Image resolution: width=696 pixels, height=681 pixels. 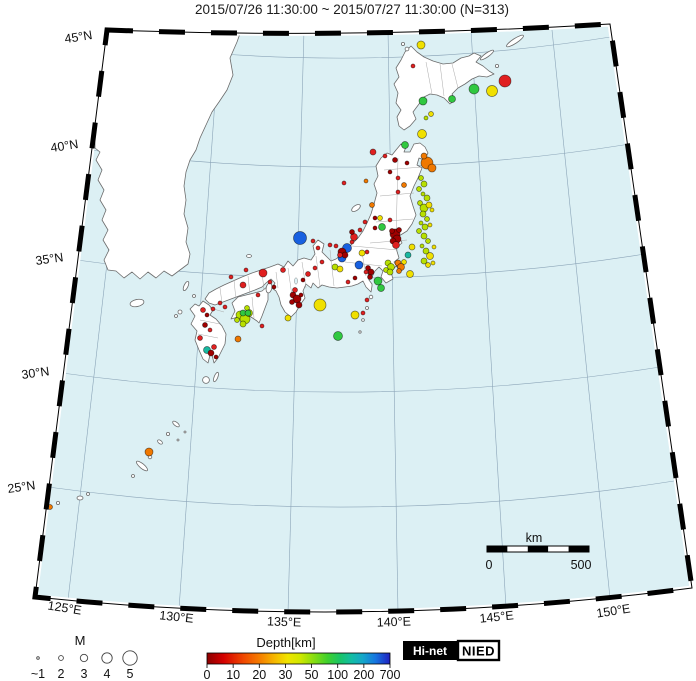 I want to click on nied-logo-box, so click(x=478, y=650).